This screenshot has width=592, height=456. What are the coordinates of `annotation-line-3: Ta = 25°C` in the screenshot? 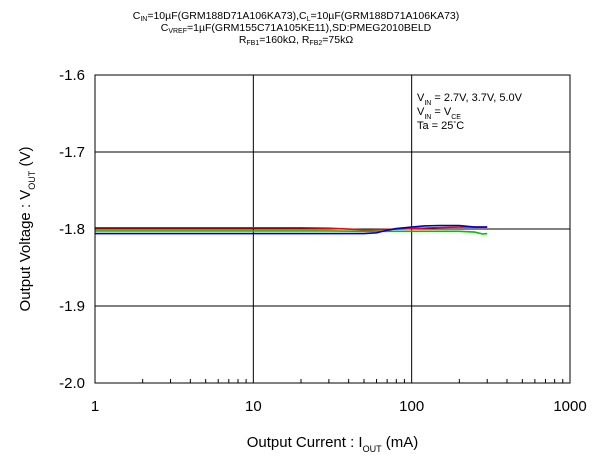 It's located at (440, 126).